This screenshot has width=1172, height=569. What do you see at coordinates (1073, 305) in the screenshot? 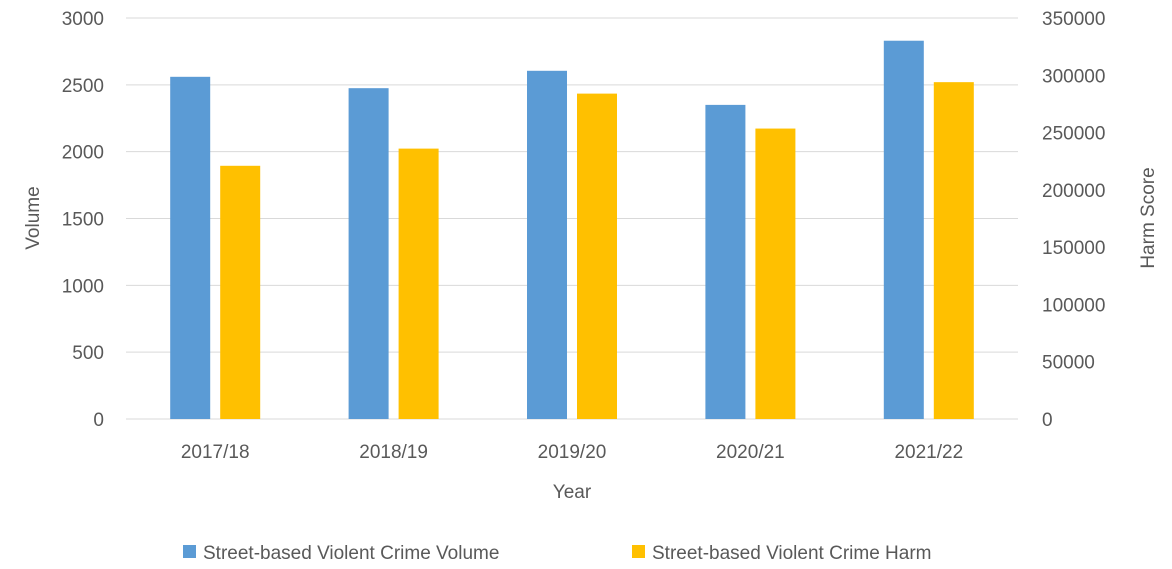
I see `y2-tick-label: 100000` at bounding box center [1073, 305].